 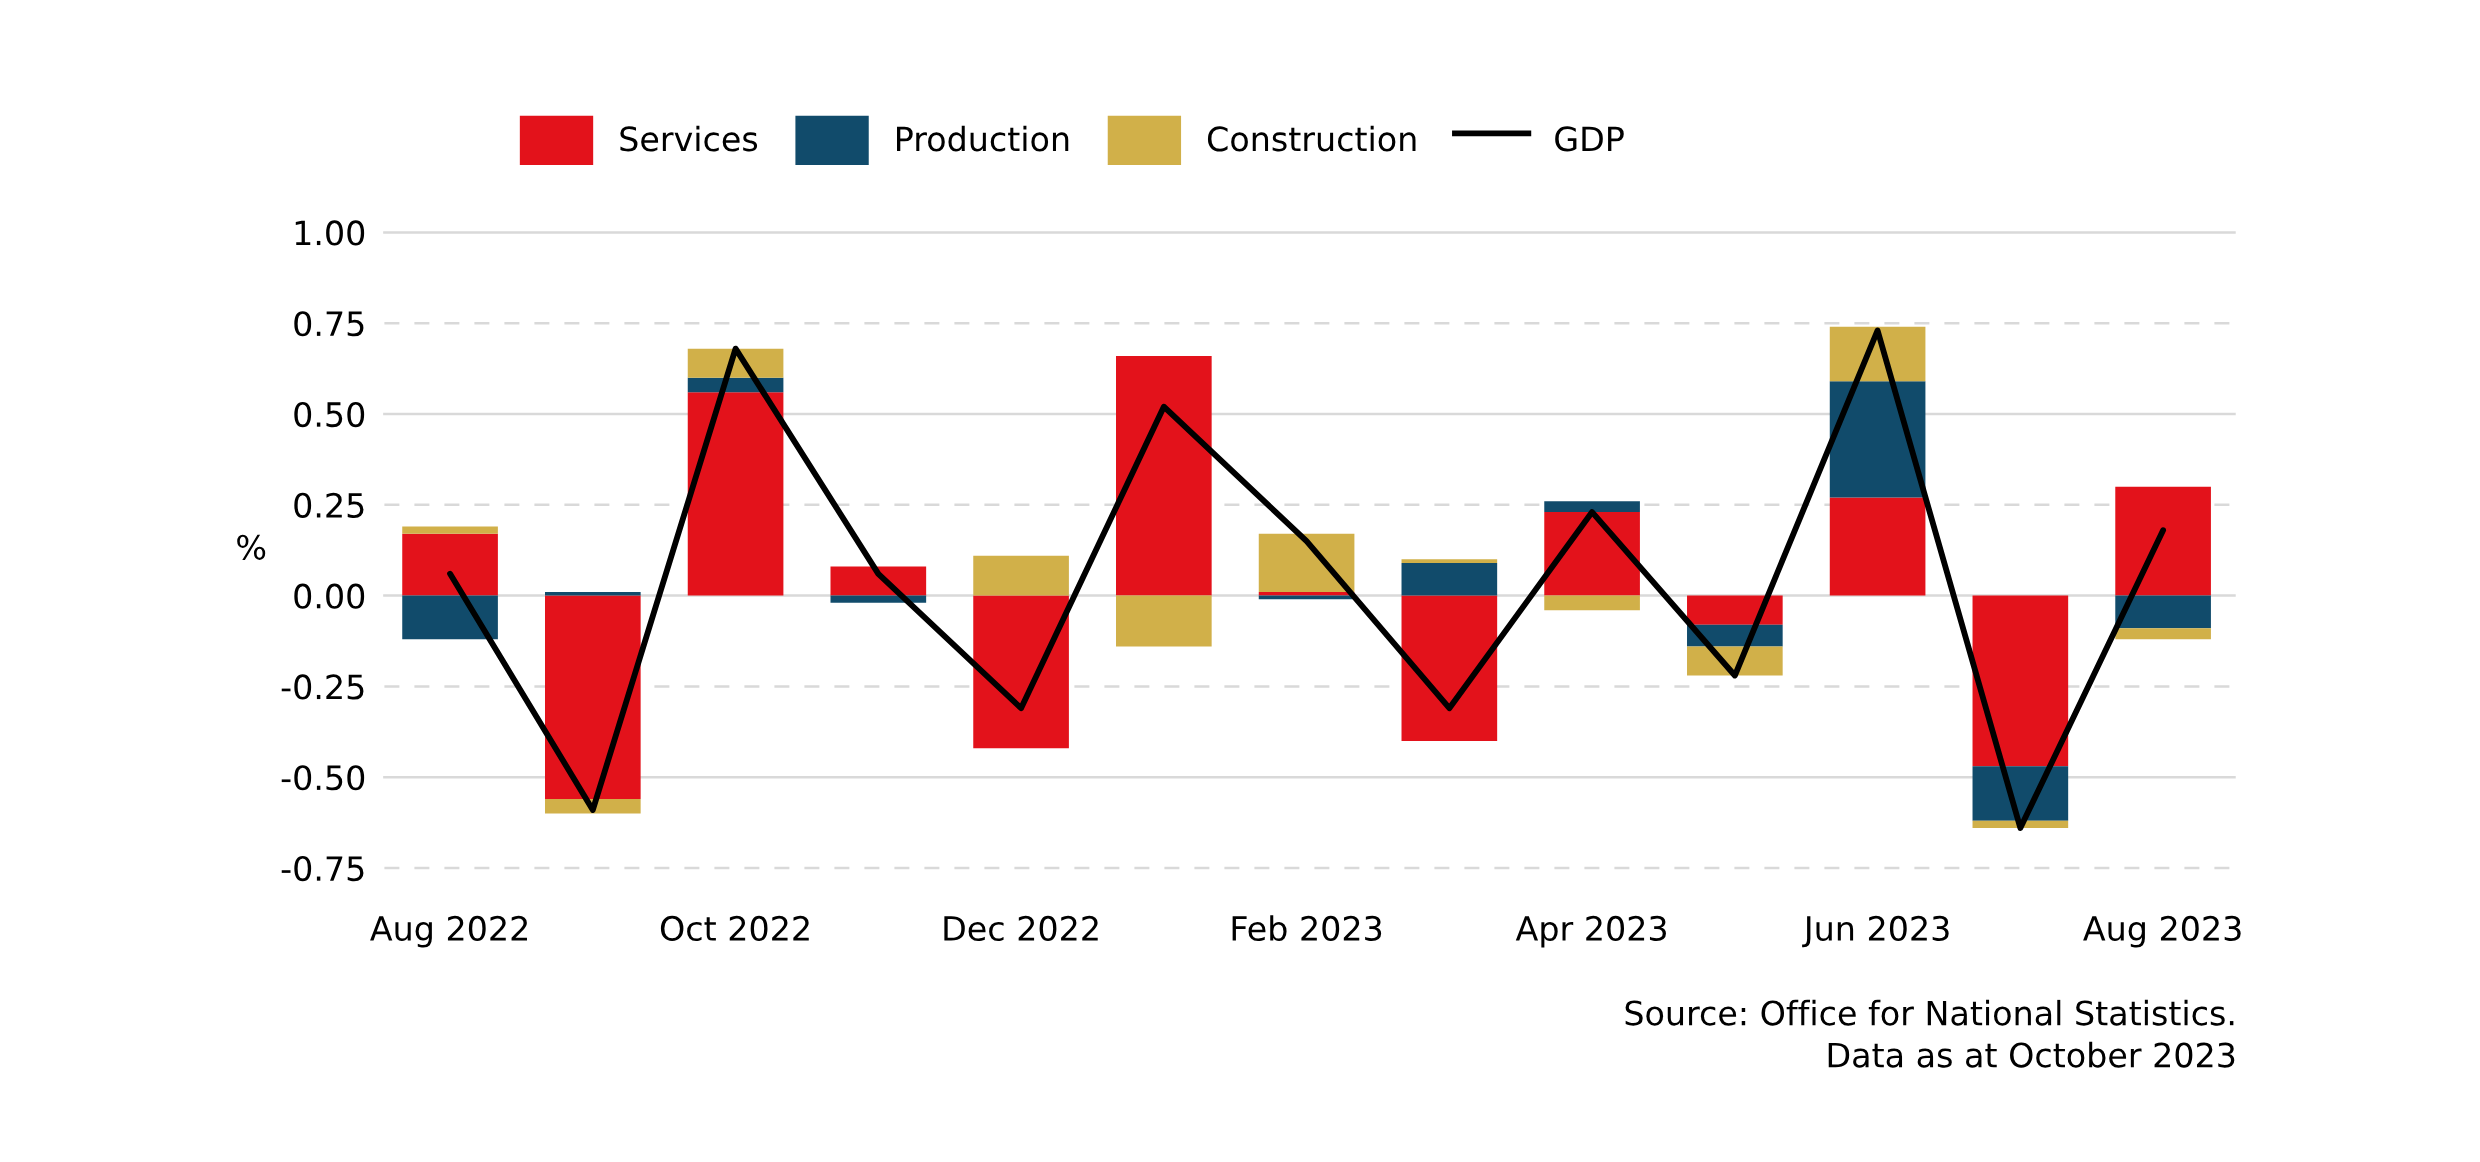 What do you see at coordinates (1929, 1012) in the screenshot?
I see `source-note: Source: Office for National Statistics.` at bounding box center [1929, 1012].